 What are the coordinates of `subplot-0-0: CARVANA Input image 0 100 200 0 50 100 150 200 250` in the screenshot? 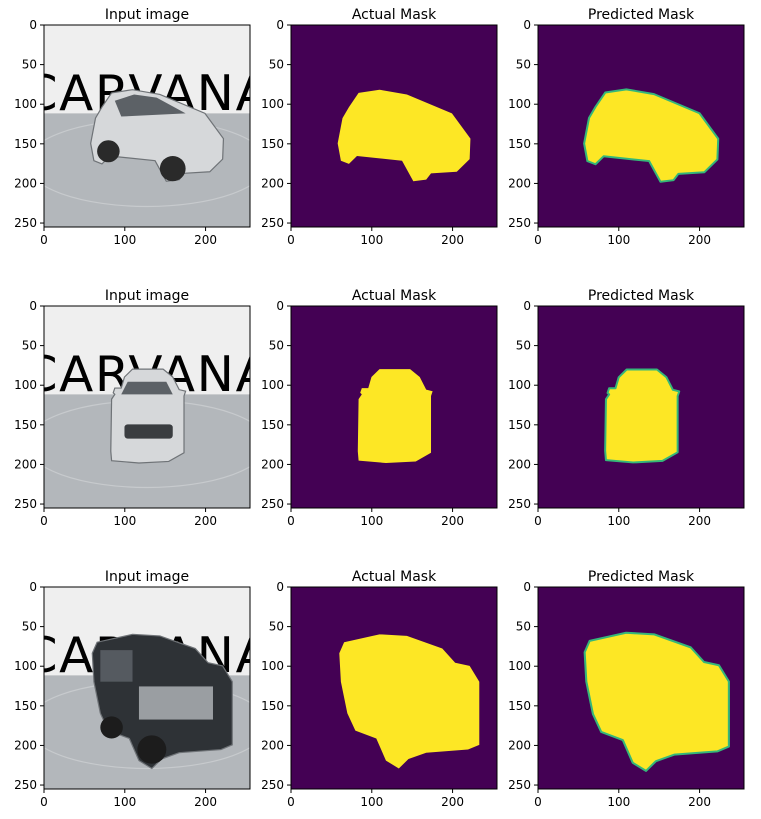 It's located at (132, 127).